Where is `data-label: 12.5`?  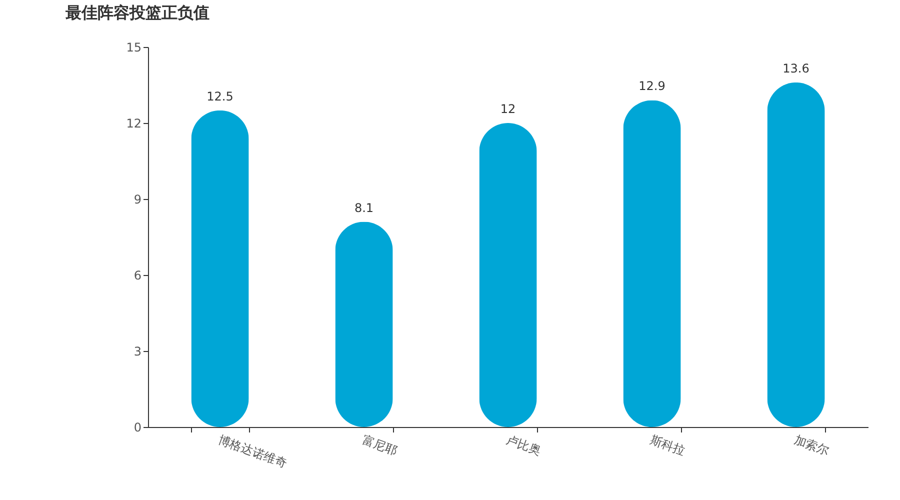
data-label: 12.5 is located at coordinates (220, 96).